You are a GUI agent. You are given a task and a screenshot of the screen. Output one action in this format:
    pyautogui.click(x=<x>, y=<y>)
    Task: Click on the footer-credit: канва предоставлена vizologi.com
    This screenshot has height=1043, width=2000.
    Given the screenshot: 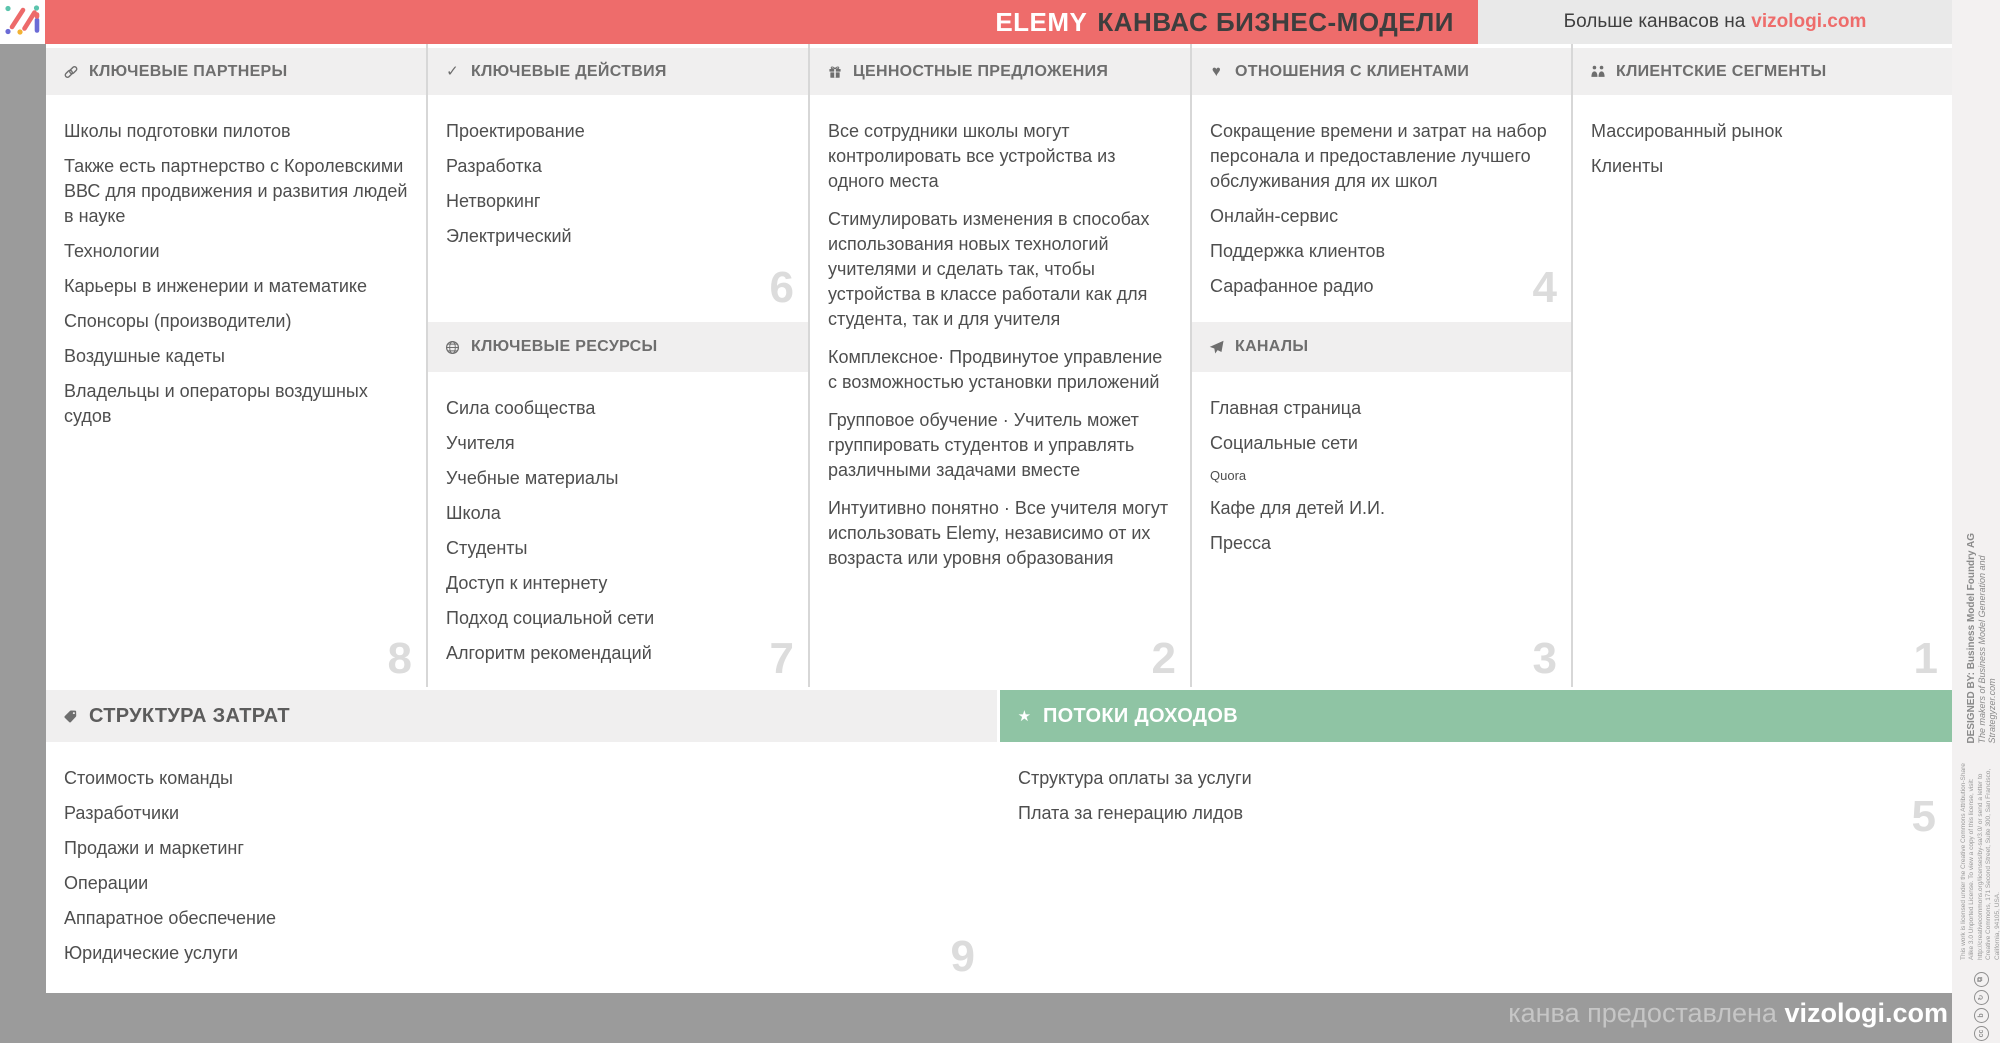 What is the action you would take?
    pyautogui.click(x=1728, y=1013)
    